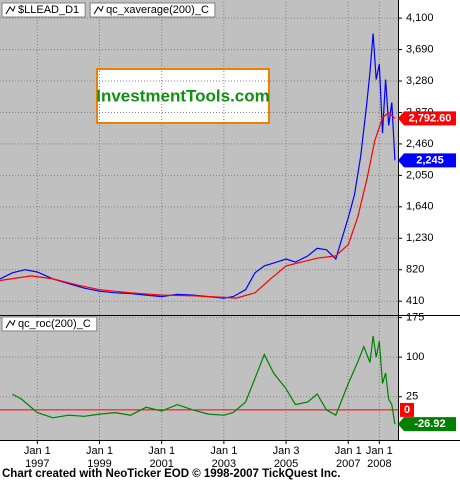  What do you see at coordinates (420, 144) in the screenshot?
I see `y-tick-label: 2,460` at bounding box center [420, 144].